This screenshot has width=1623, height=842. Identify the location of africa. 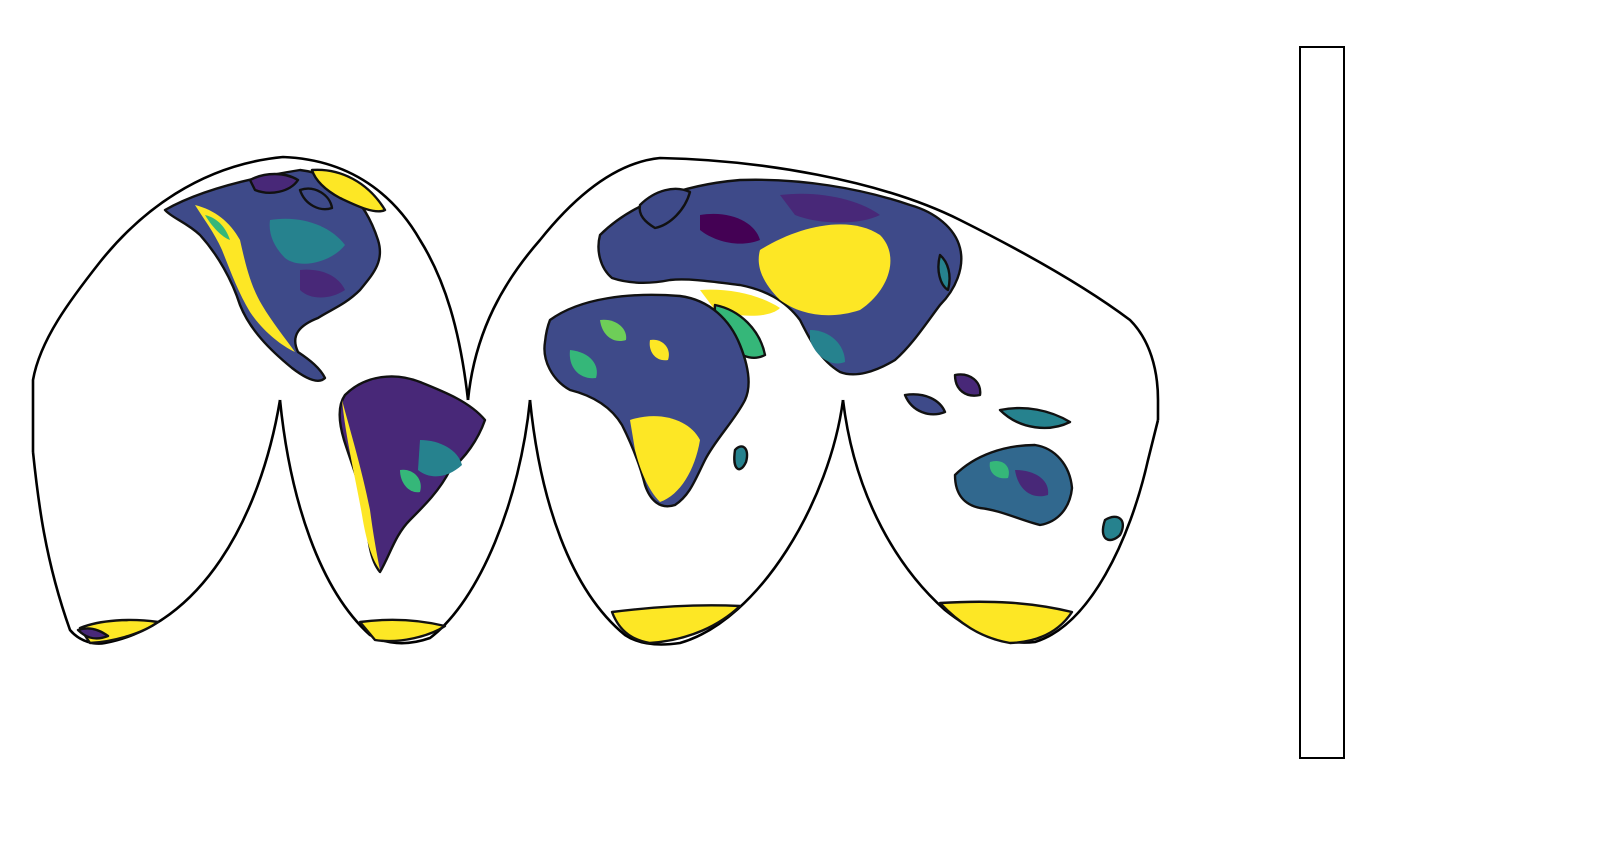
(646, 400).